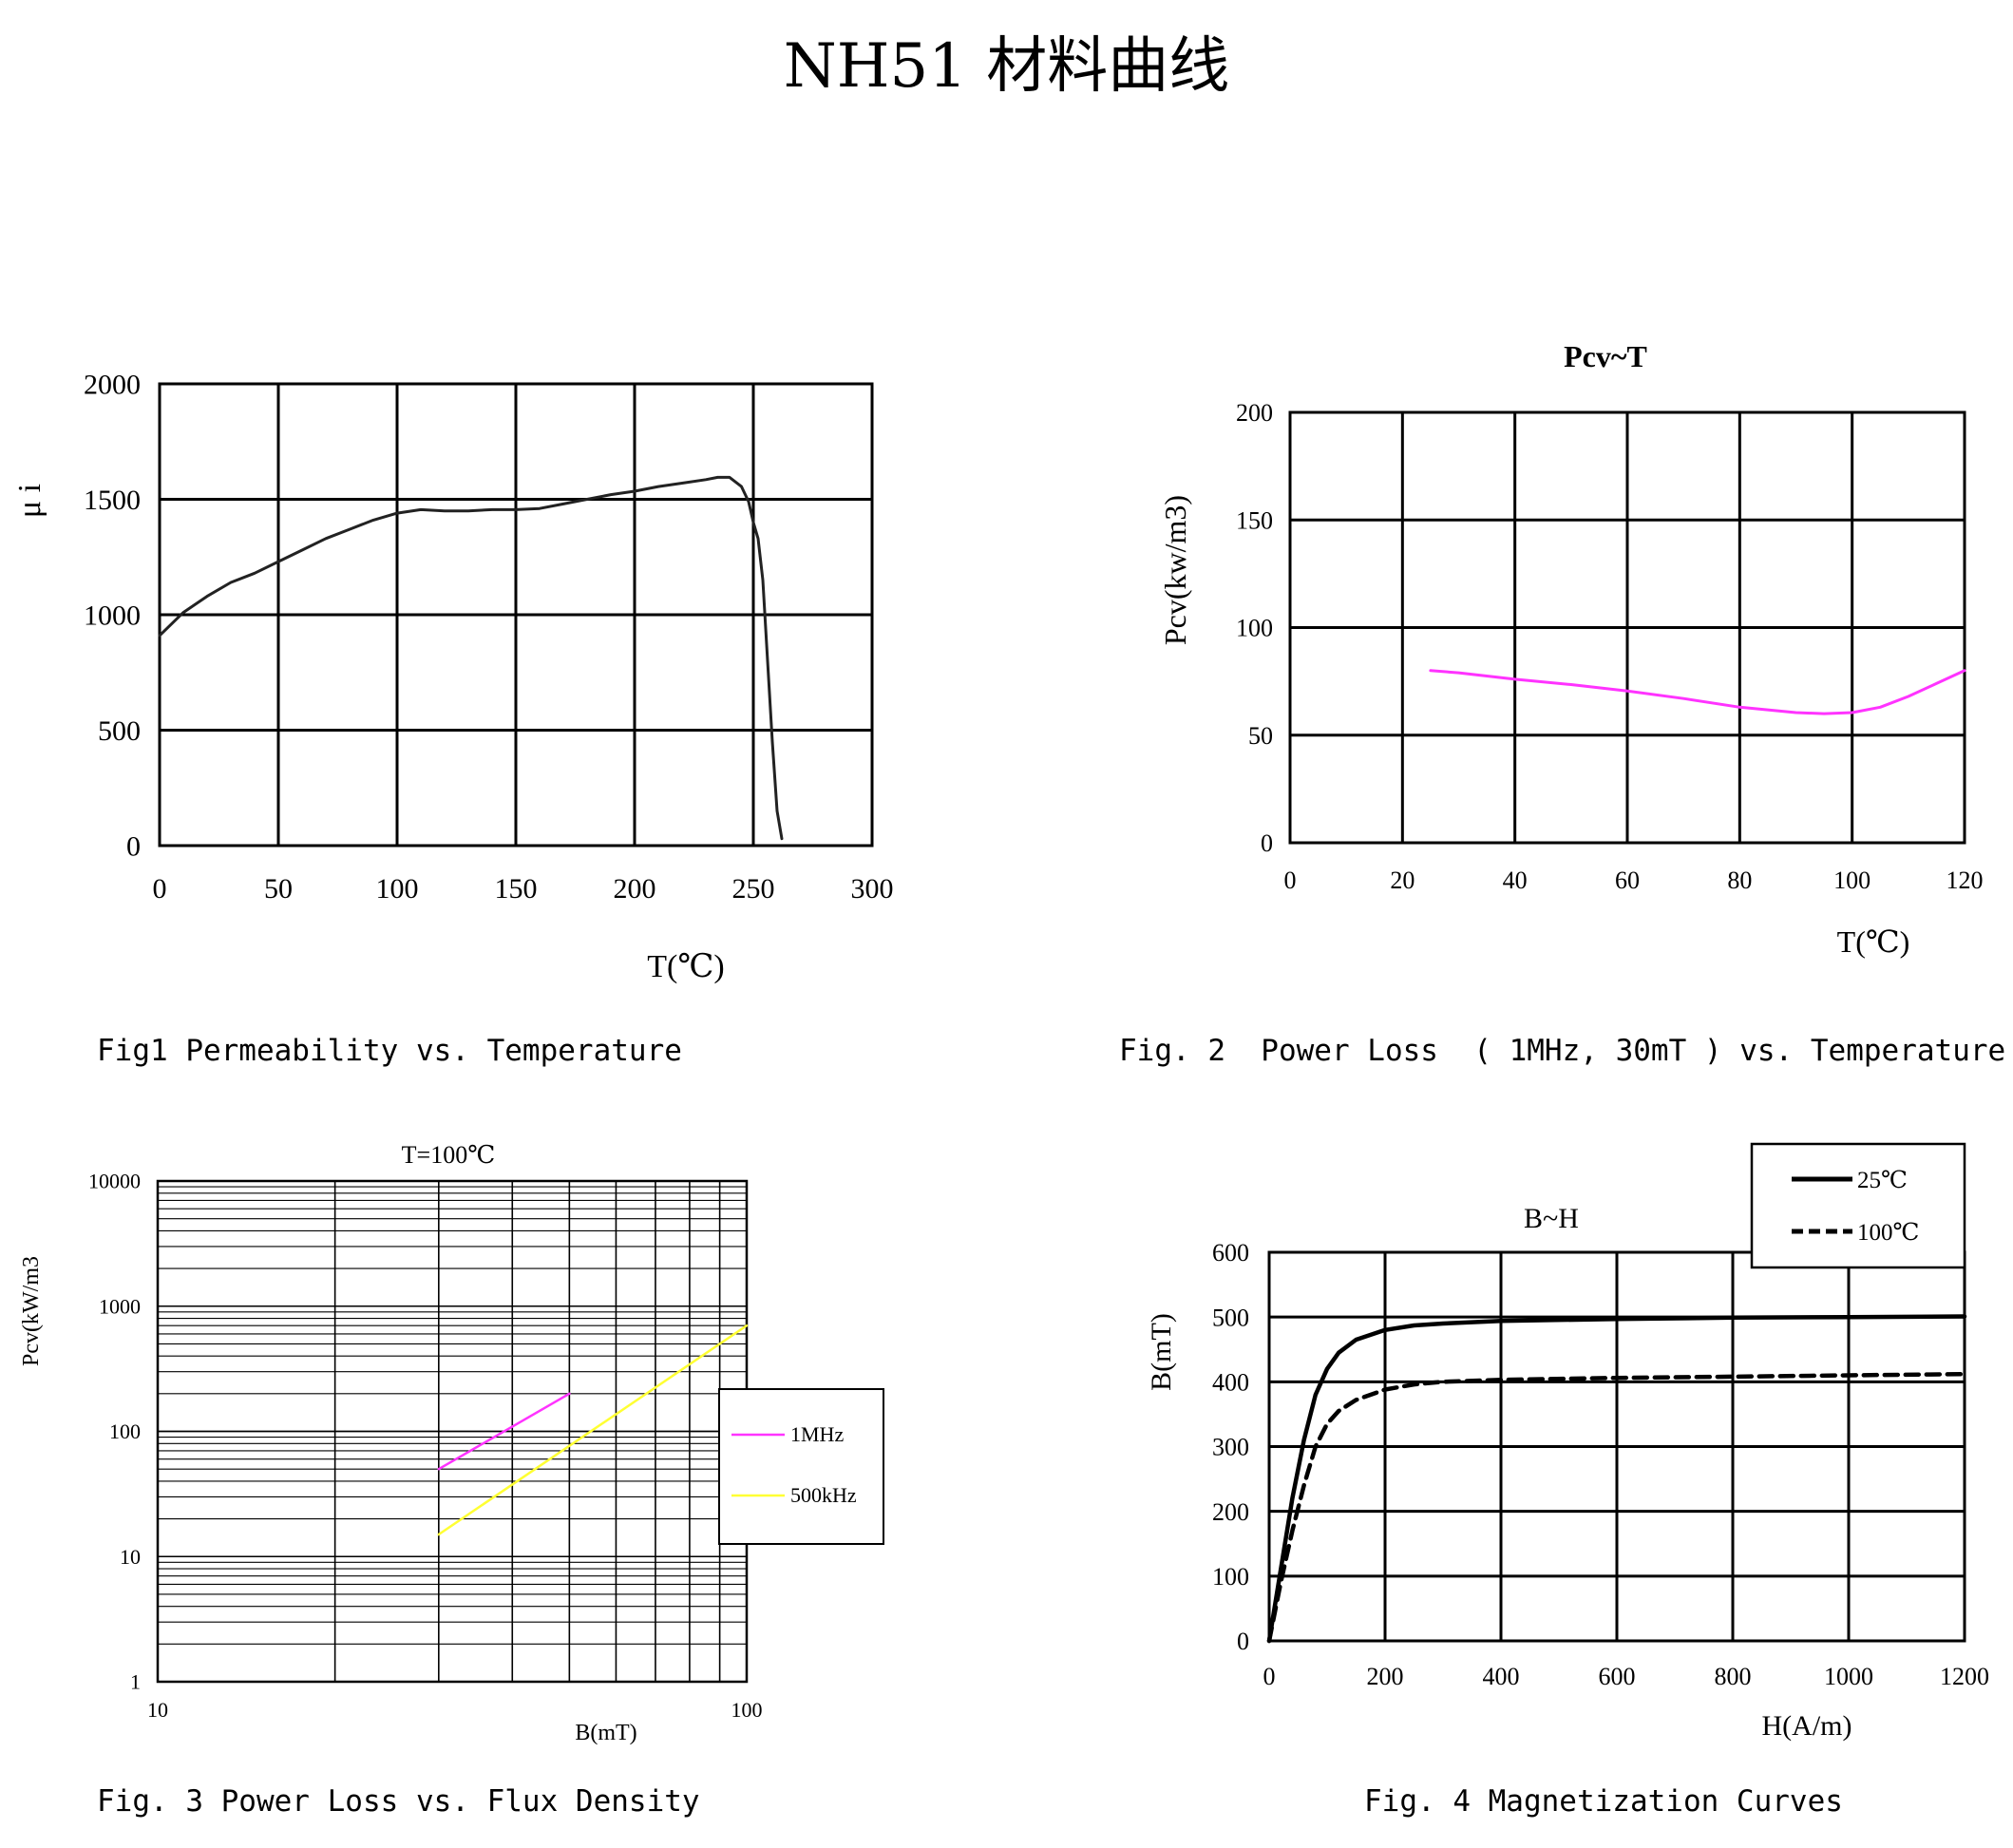 The height and width of the screenshot is (1848, 2013). I want to click on chart1-y-axis-label: μ i, so click(30, 501).